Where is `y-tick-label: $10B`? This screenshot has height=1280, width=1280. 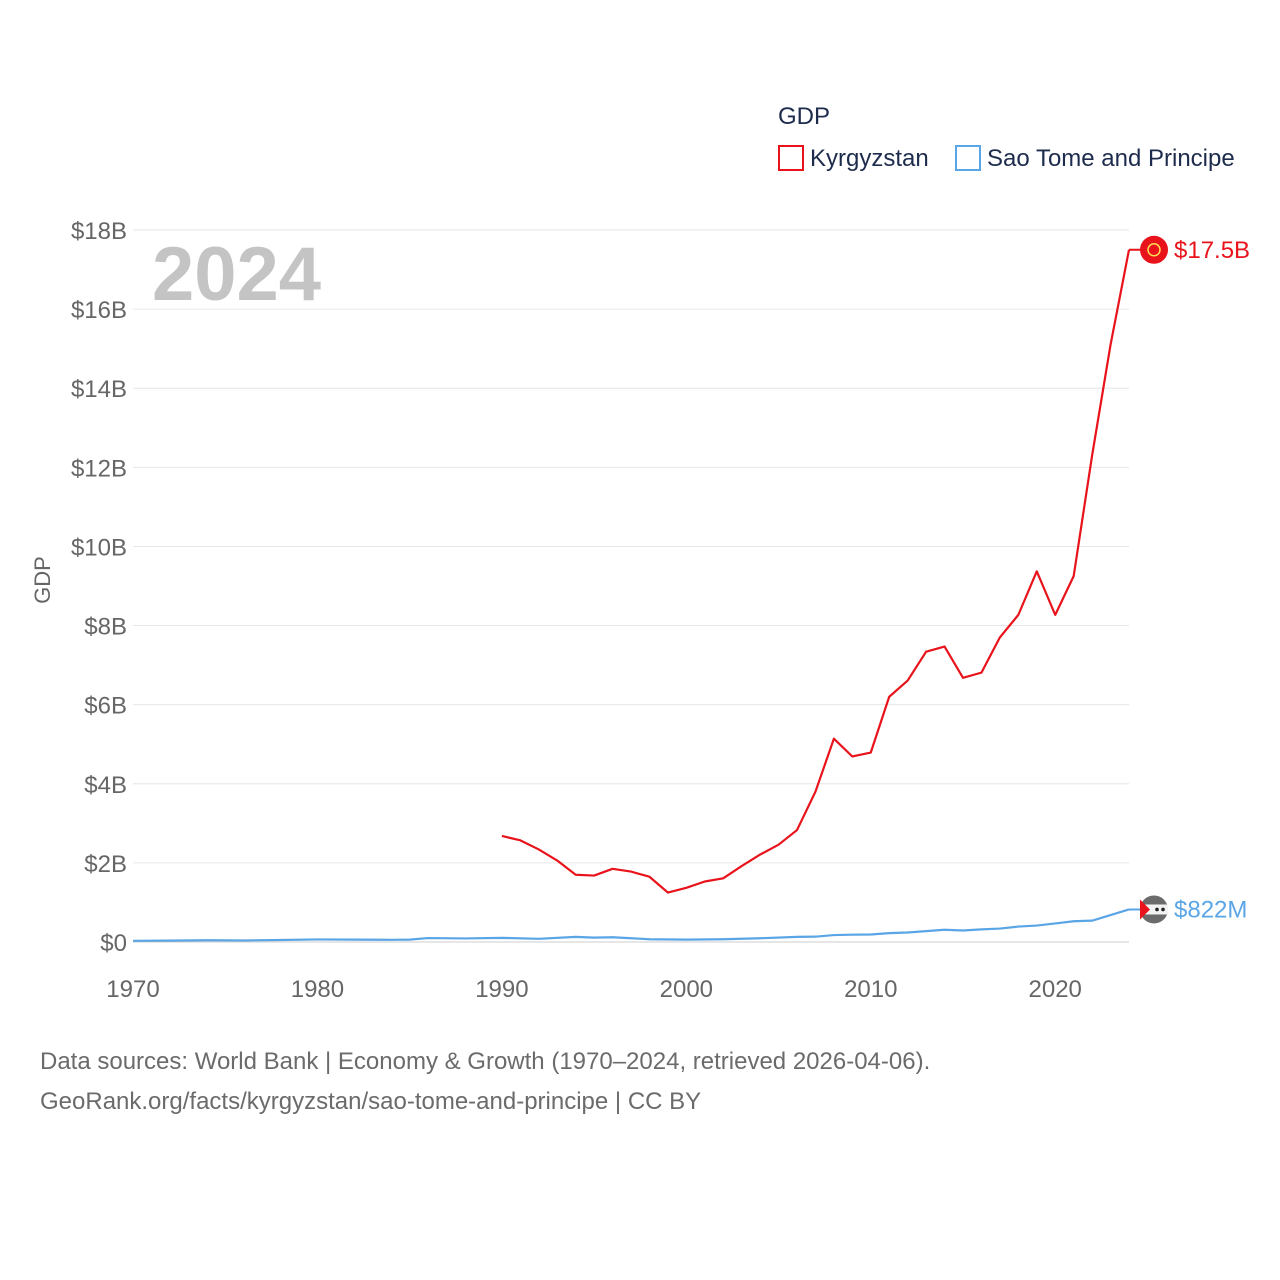 y-tick-label: $10B is located at coordinates (99, 547).